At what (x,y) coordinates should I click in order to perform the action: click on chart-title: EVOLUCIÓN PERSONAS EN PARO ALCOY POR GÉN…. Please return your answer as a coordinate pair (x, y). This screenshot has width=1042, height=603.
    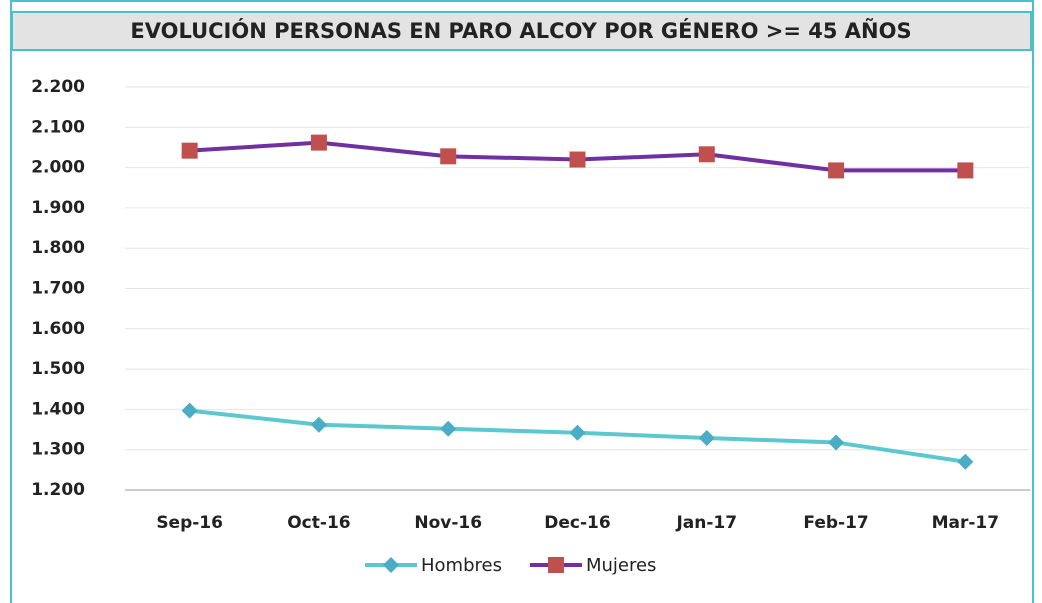
    Looking at the image, I should click on (520, 30).